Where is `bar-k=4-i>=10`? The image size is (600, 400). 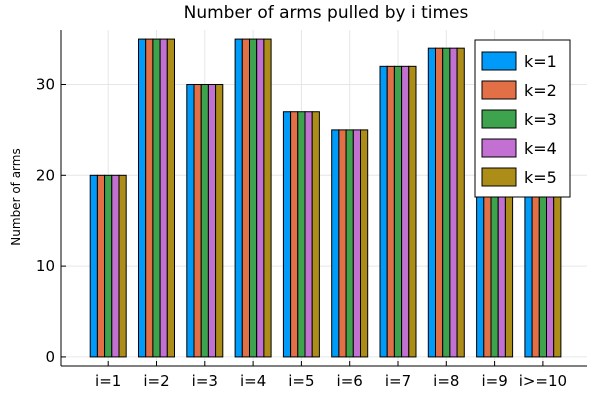 bar-k=4-i>=10 is located at coordinates (550, 270).